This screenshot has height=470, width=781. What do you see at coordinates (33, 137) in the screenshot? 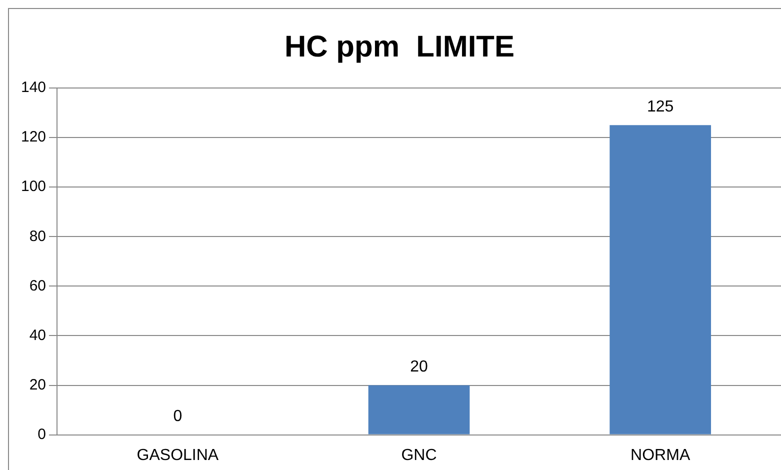
I see `y-tick-label: 120` at bounding box center [33, 137].